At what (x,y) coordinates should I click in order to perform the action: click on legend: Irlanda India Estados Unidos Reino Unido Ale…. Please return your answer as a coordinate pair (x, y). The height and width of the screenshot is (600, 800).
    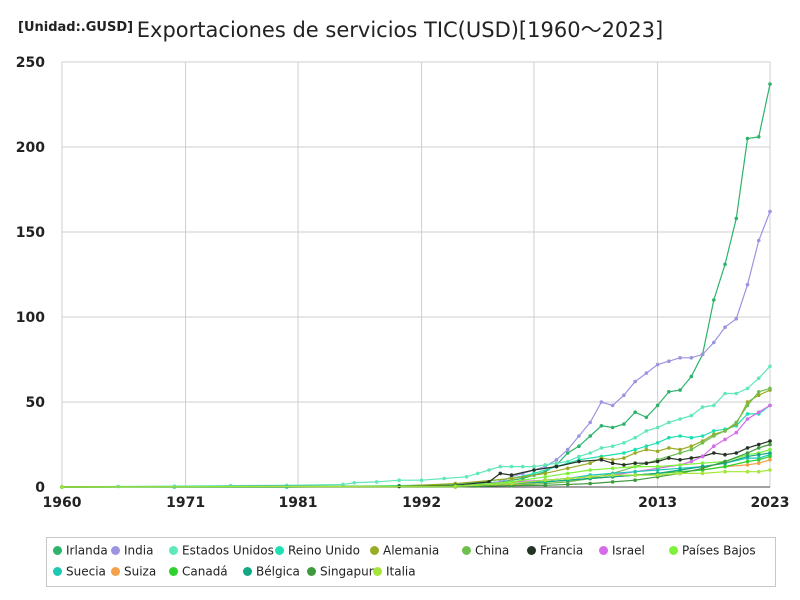
    Looking at the image, I should click on (411, 562).